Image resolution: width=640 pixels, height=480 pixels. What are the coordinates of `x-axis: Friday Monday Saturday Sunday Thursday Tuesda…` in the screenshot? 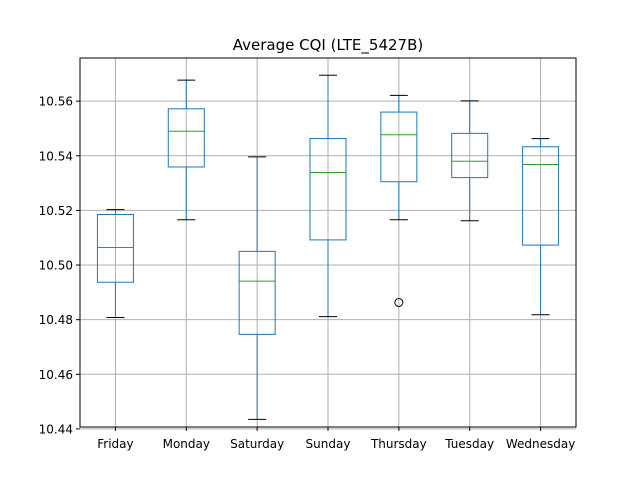 It's located at (336, 439).